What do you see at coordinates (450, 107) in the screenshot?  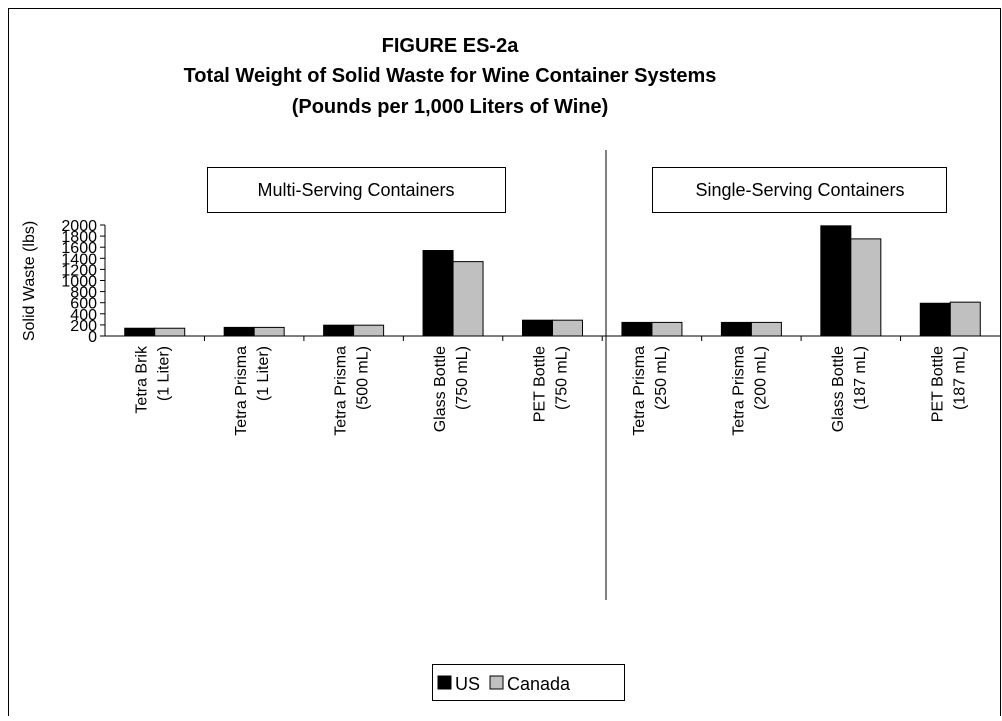 I see `chart-title: (Pounds per 1,000 Liters of Wine)` at bounding box center [450, 107].